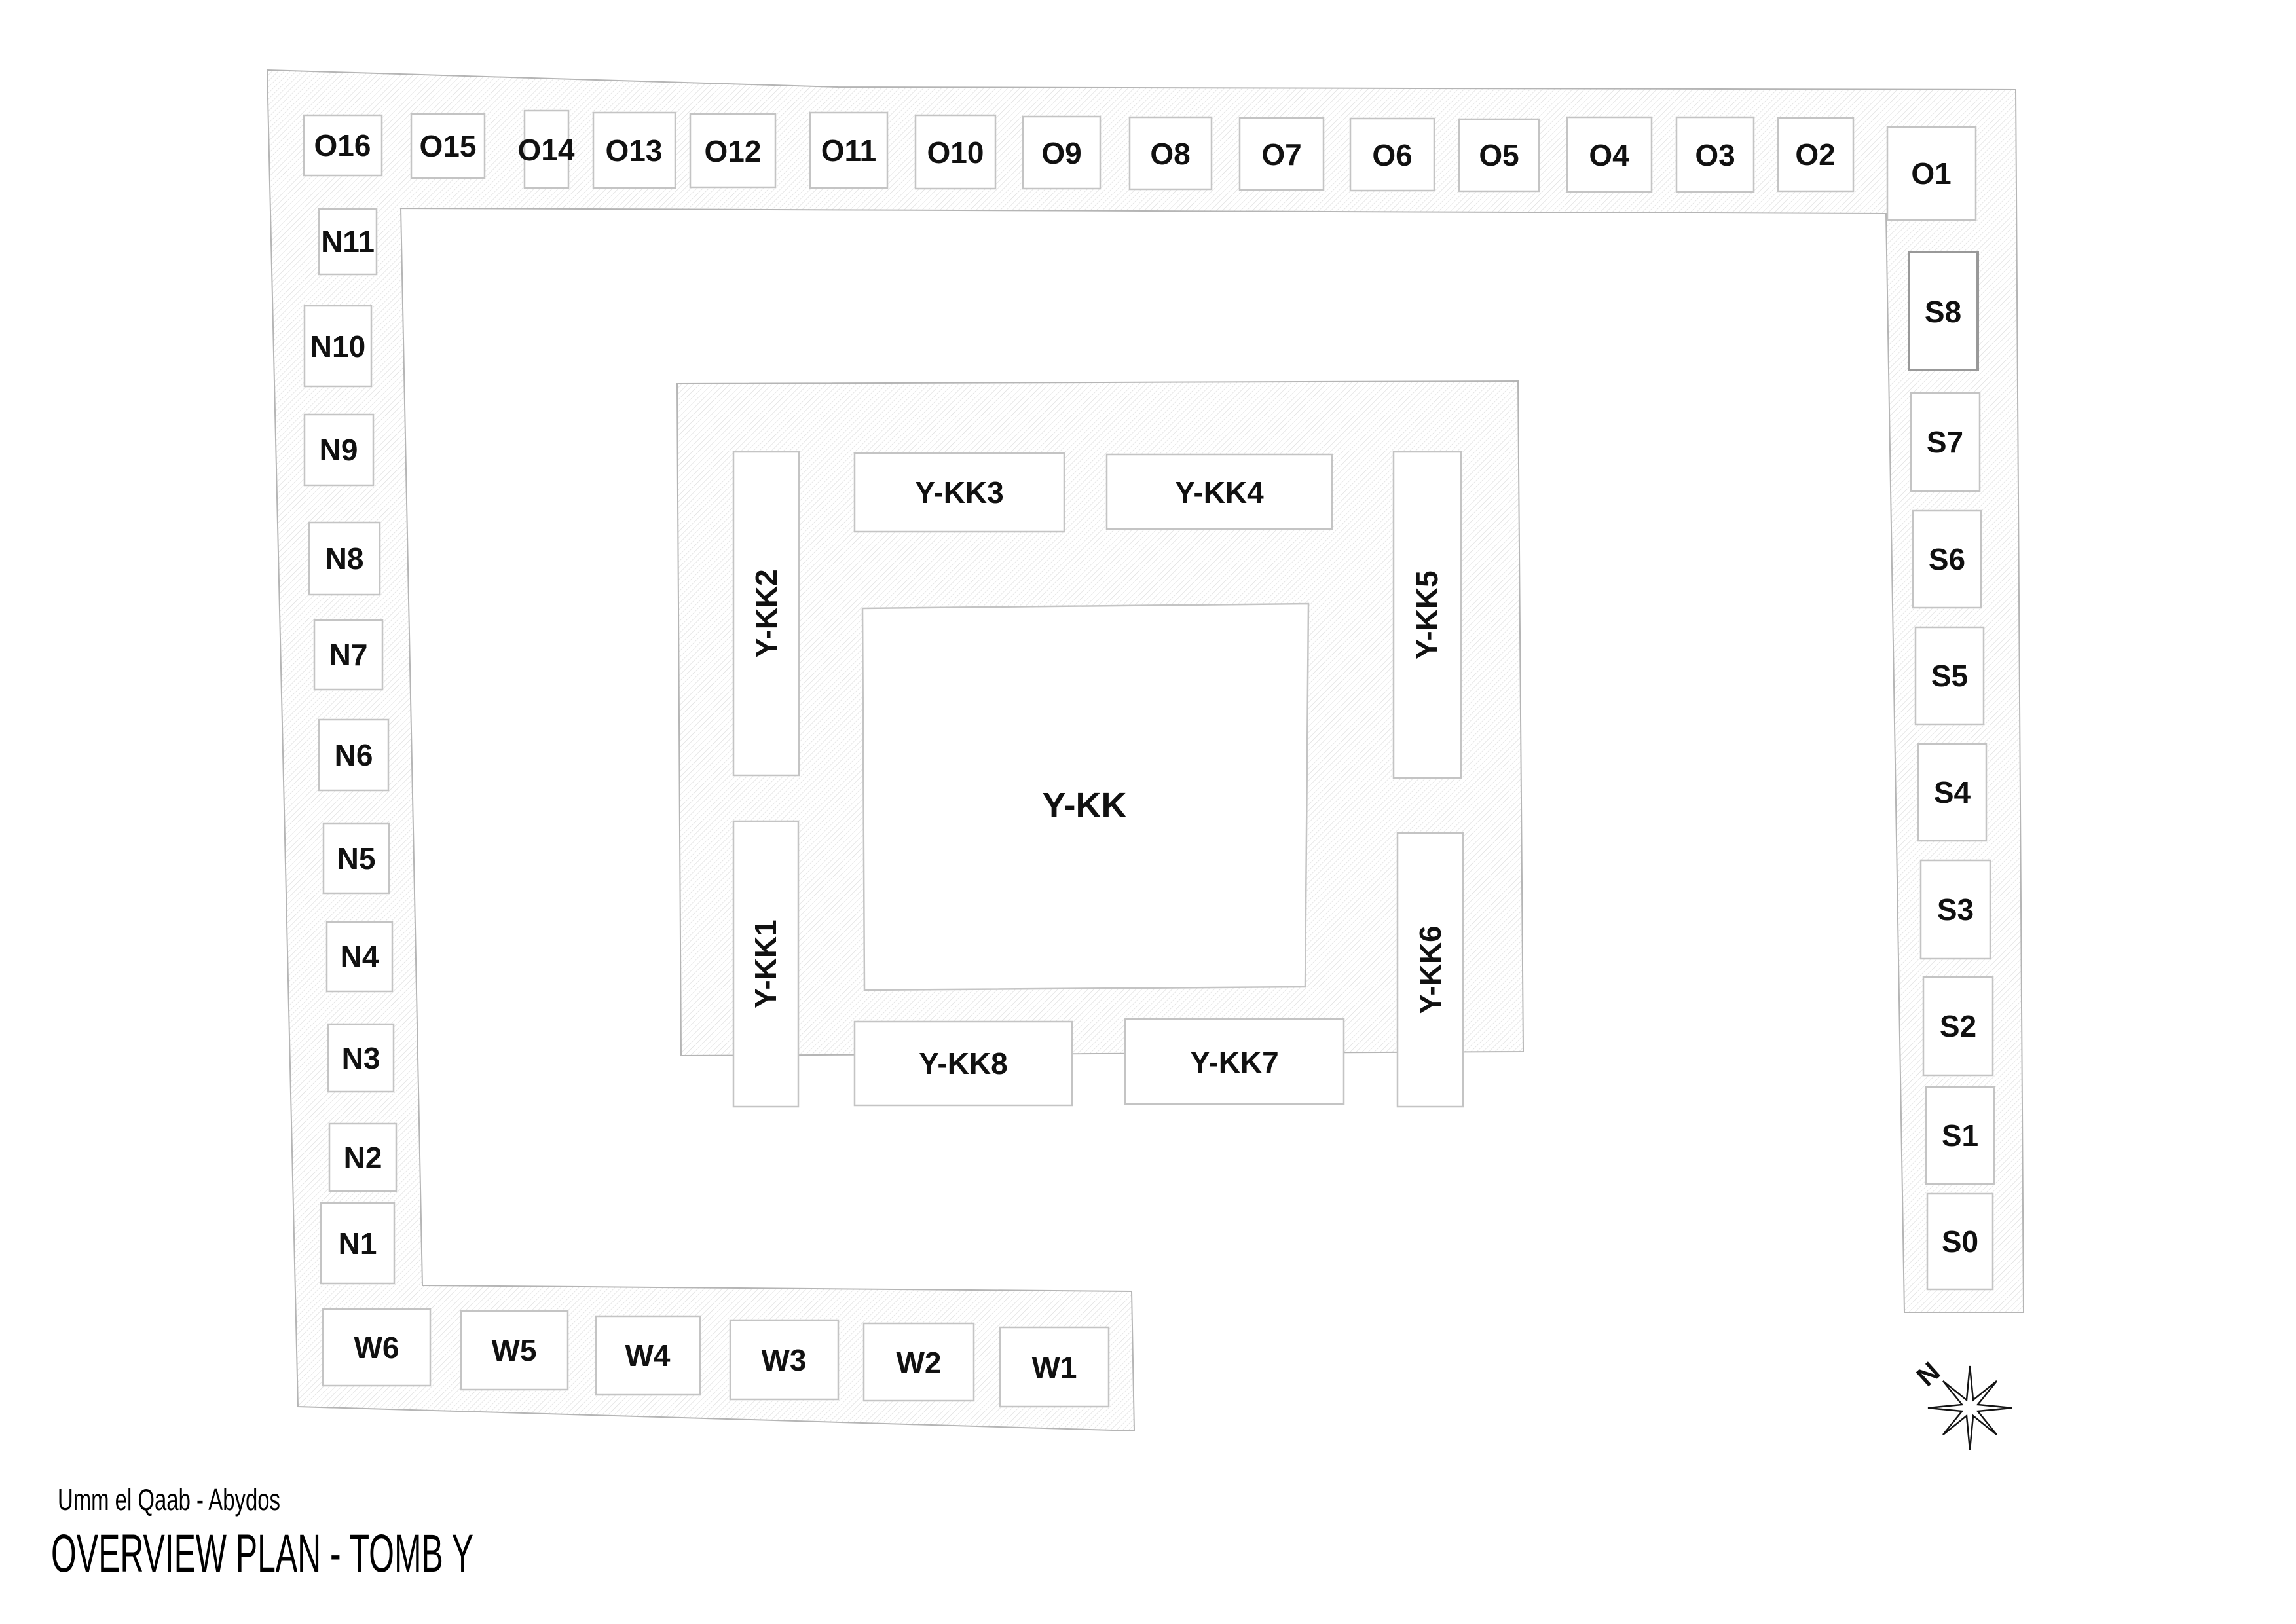  I want to click on chamber-o11, so click(849, 150).